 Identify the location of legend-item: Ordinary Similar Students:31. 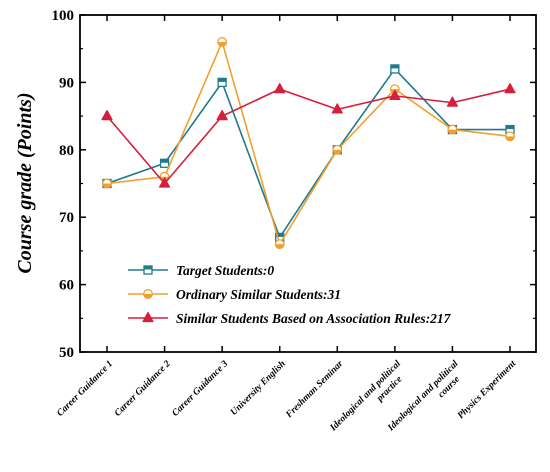
(234, 294).